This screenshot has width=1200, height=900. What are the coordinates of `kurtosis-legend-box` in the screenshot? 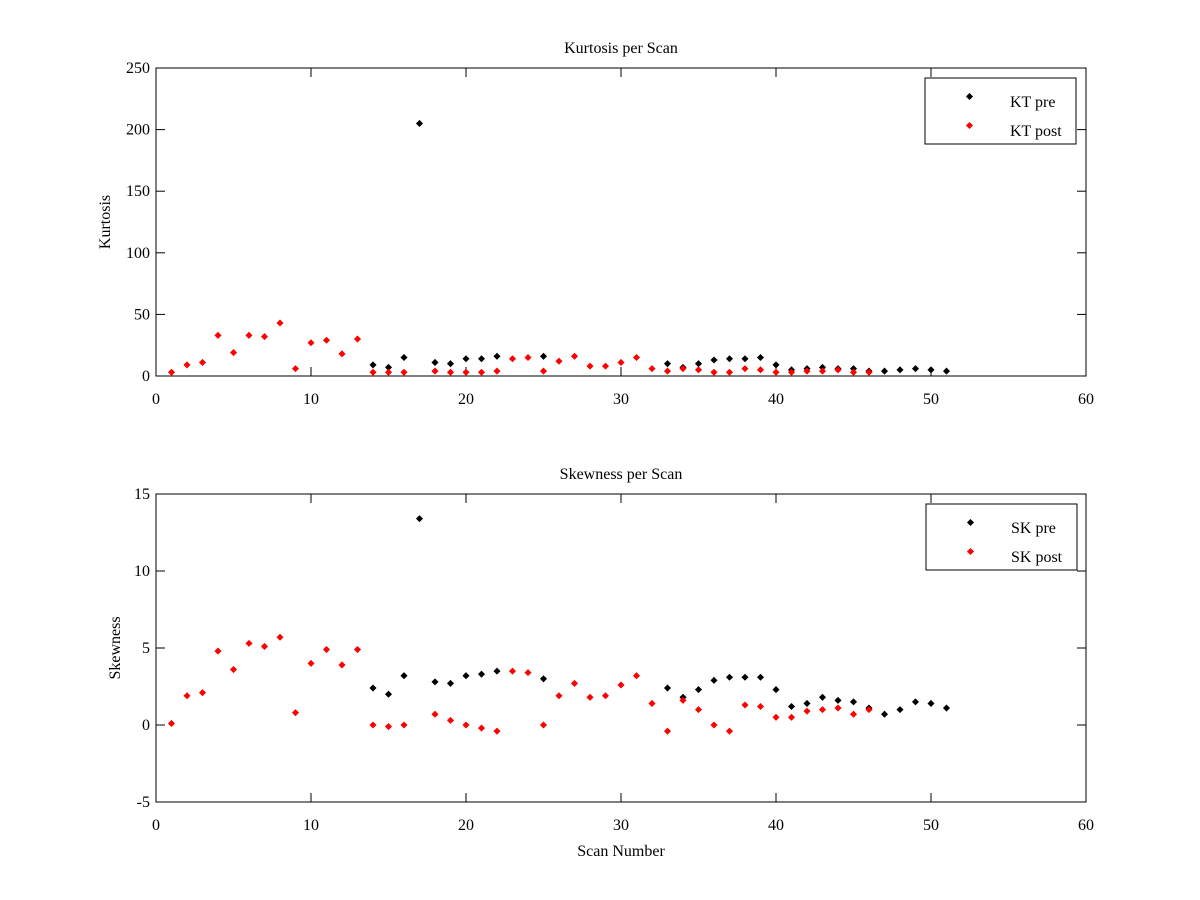 It's located at (1000, 111).